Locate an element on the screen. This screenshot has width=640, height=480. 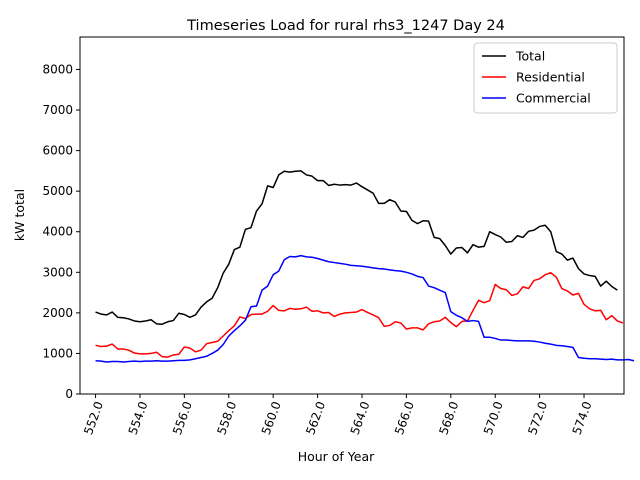
y-axis: 0 1000 2000 3000 4000 5000 6000 7000 8000 is located at coordinates (61, 231).